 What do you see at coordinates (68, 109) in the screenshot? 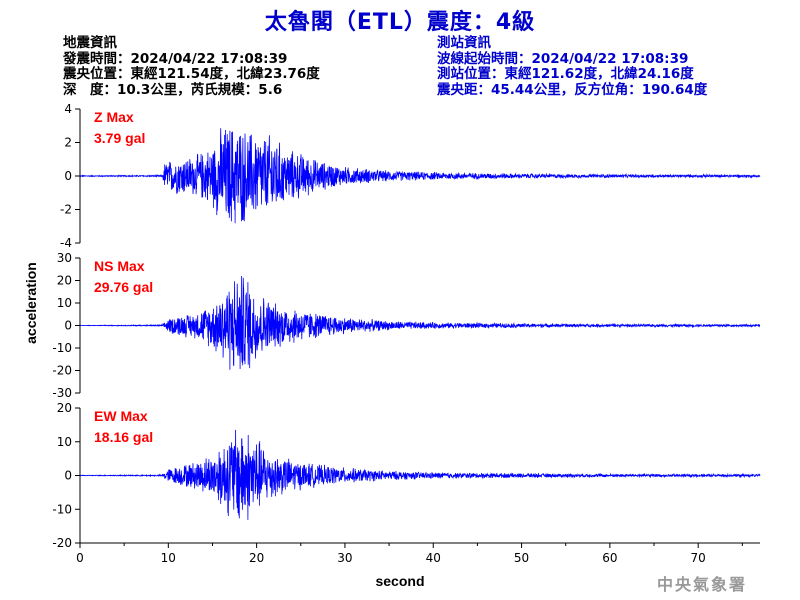
I see `y-tick-label-Z: 4` at bounding box center [68, 109].